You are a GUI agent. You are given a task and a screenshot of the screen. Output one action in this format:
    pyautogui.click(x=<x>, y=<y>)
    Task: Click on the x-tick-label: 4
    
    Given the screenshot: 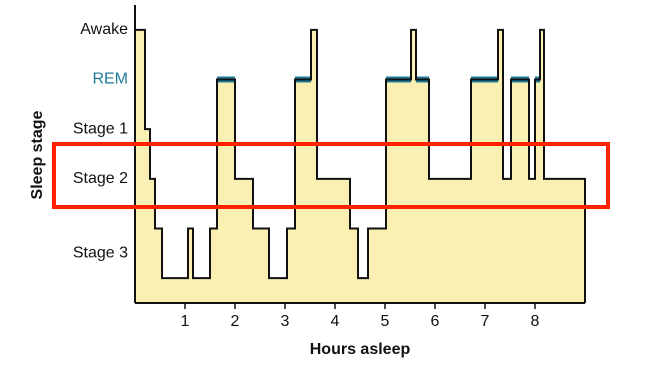 What is the action you would take?
    pyautogui.click(x=335, y=321)
    